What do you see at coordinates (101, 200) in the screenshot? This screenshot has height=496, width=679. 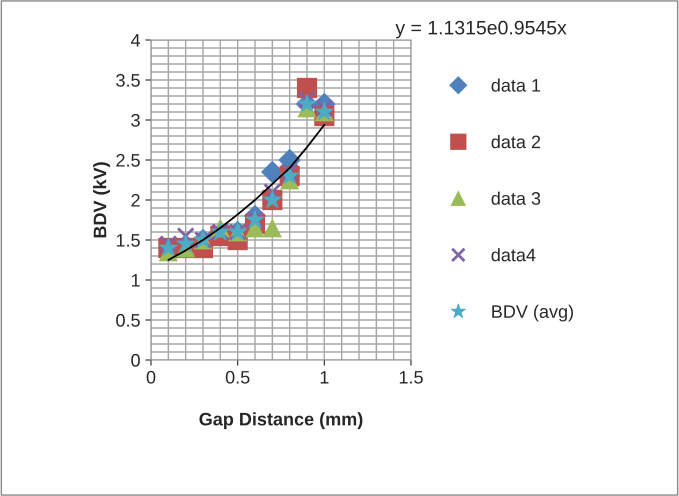 I see `y-axis-title: BDV (kV)` at bounding box center [101, 200].